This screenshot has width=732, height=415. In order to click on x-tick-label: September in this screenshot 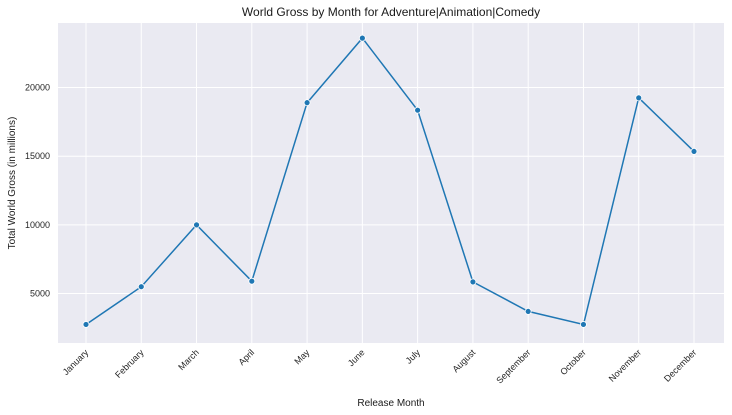, I will do `click(513, 366)`.